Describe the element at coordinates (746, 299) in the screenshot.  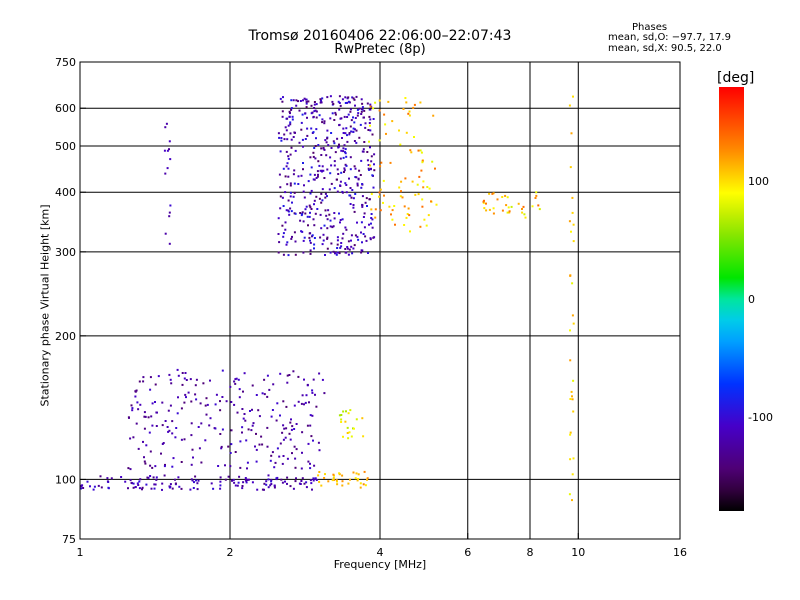
I see `colorbar: 100 0 -100` at that location.